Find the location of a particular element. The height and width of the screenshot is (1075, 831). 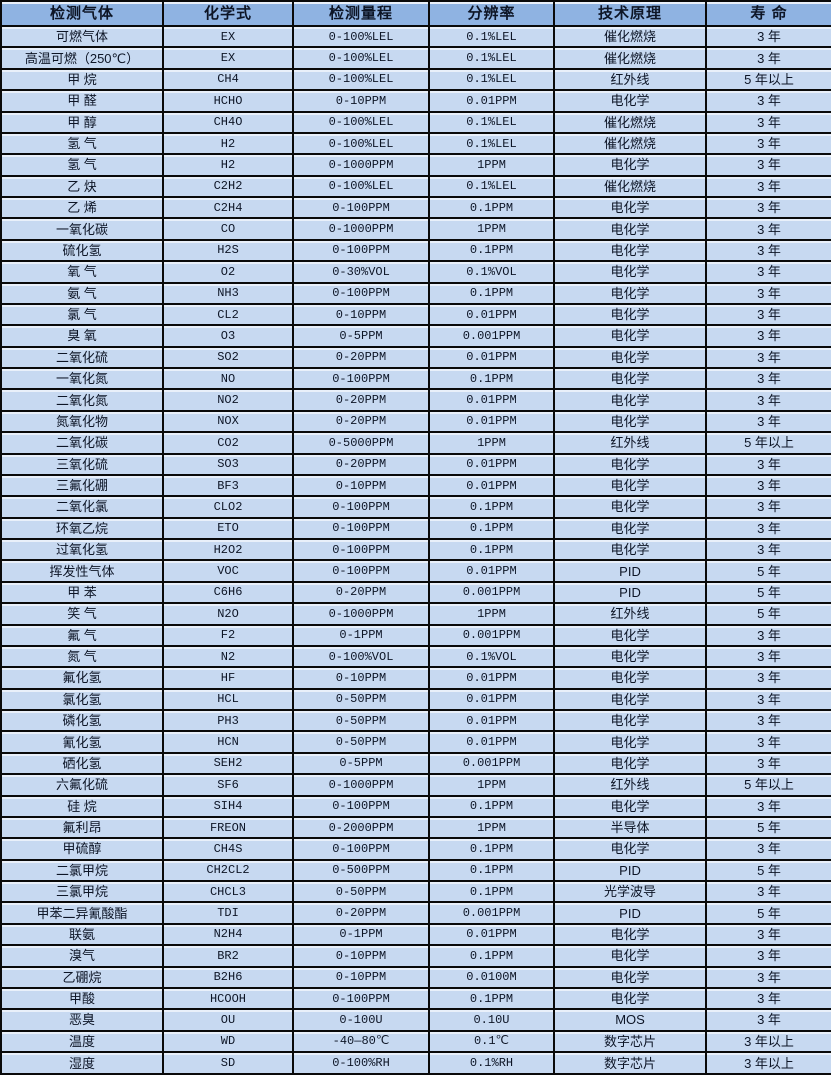

cell-technical-principle: 红外线 is located at coordinates (630, 443).